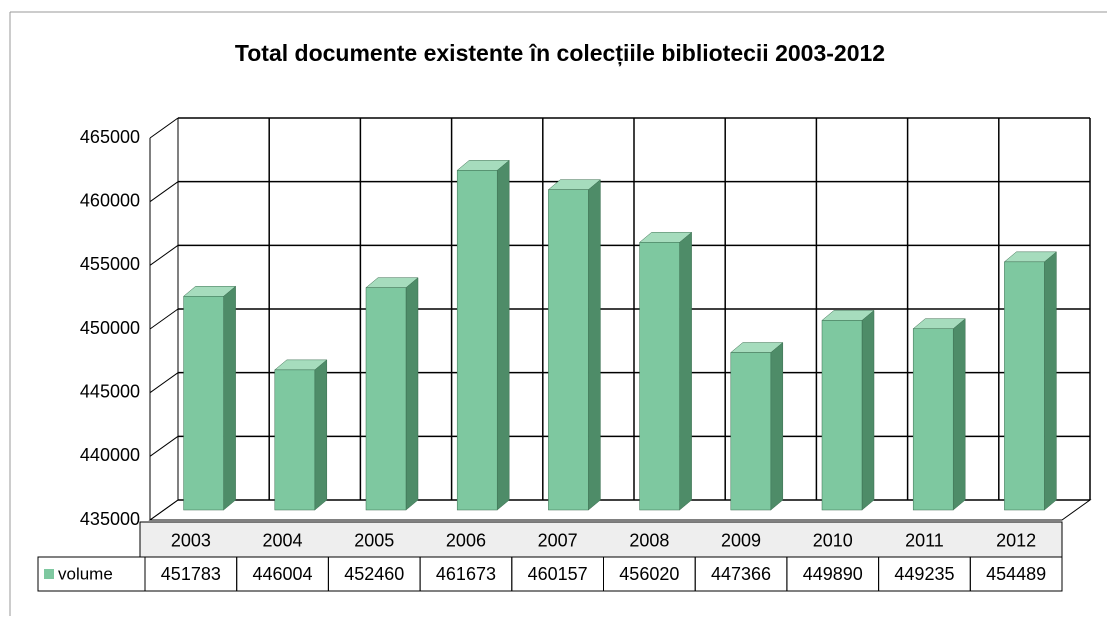 The width and height of the screenshot is (1108, 617). Describe the element at coordinates (110, 519) in the screenshot. I see `y-tick-label: 435000` at that location.